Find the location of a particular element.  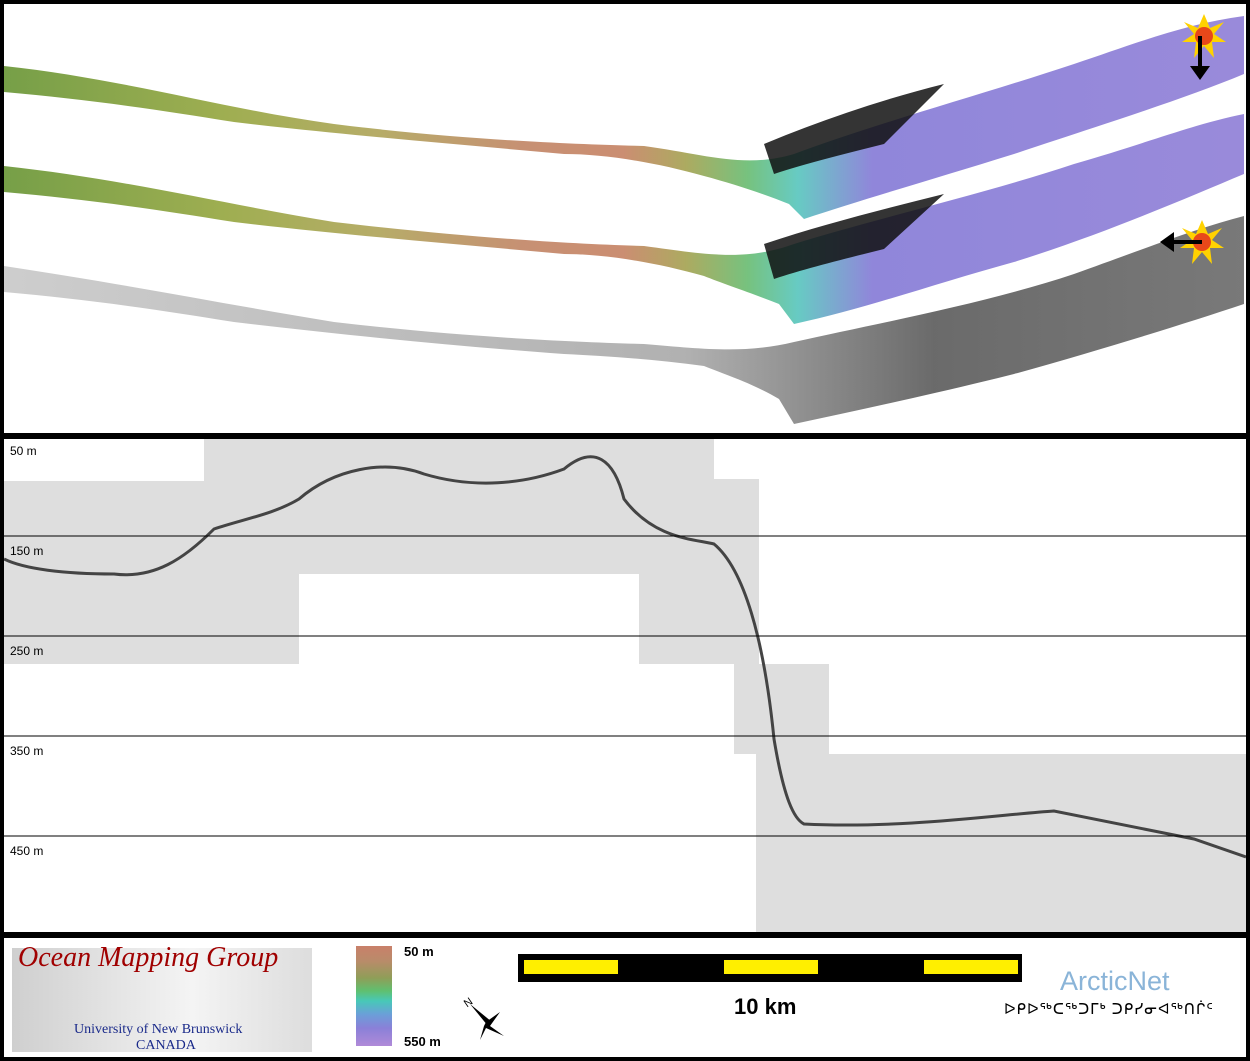

university-name: University of New Brunswick is located at coordinates (158, 1029).